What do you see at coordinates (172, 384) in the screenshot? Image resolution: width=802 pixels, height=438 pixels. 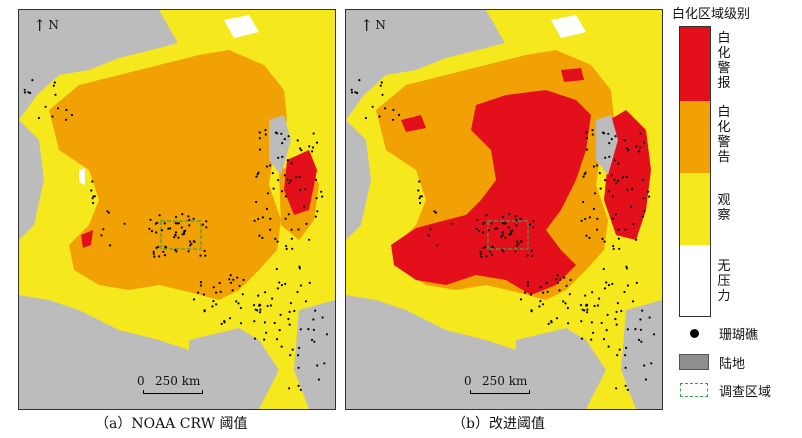 I see `scale-bar: 0 250 km` at bounding box center [172, 384].